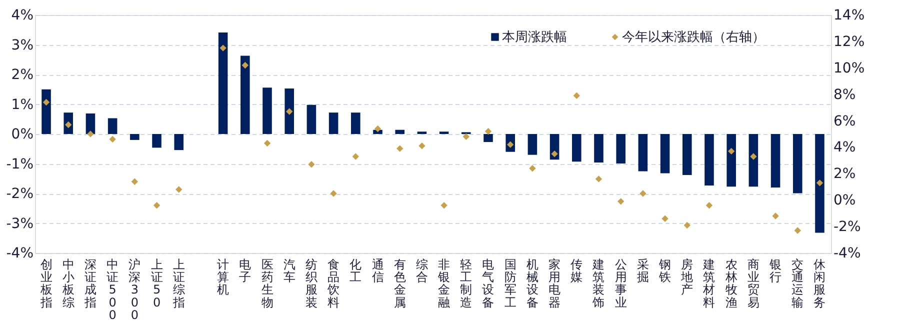 This screenshot has width=909, height=322. I want to click on x-tick-label: 电气设备, so click(488, 284).